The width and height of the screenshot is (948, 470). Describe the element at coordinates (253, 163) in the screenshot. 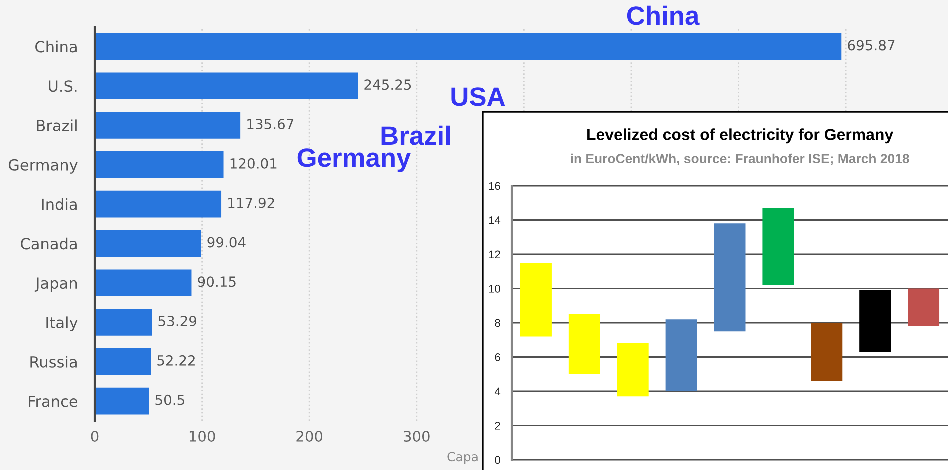

I see `data-label: 120.01` at that location.